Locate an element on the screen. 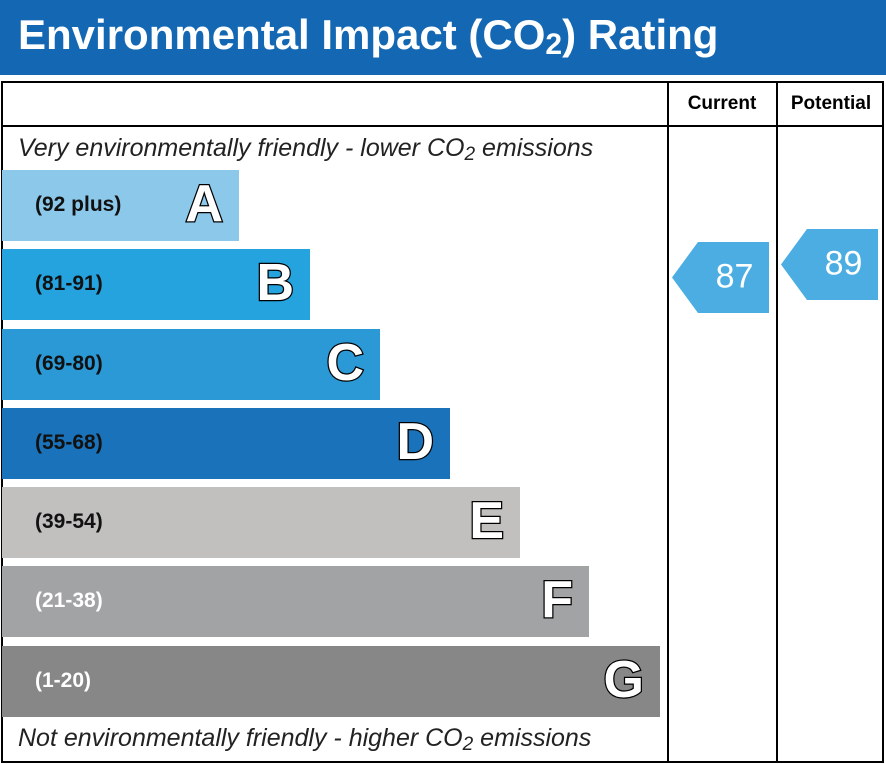 This screenshot has width=886, height=764. band-letter: F is located at coordinates (557, 600).